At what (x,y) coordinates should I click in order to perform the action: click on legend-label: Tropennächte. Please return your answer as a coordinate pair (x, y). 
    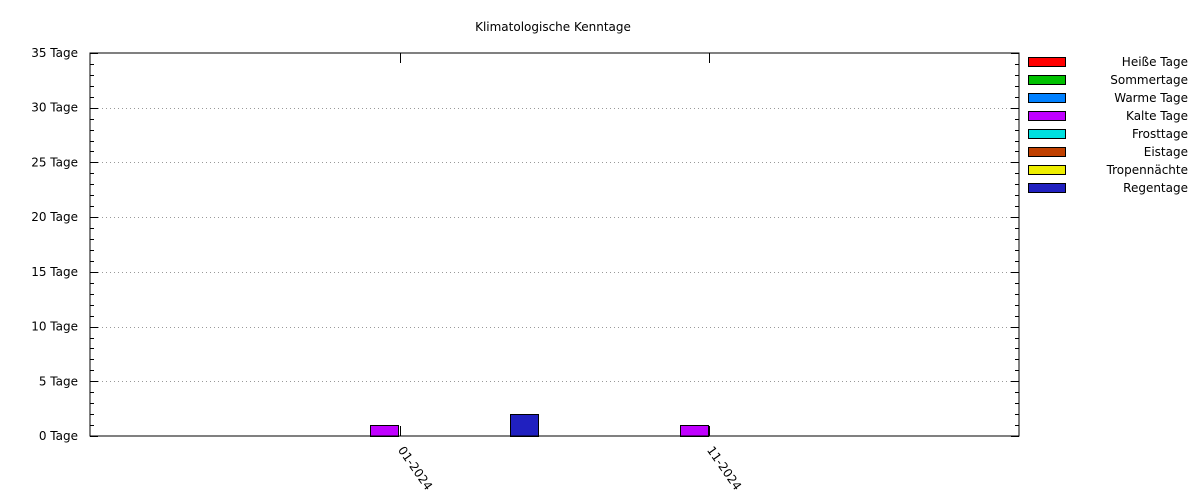
    Looking at the image, I should click on (1147, 170).